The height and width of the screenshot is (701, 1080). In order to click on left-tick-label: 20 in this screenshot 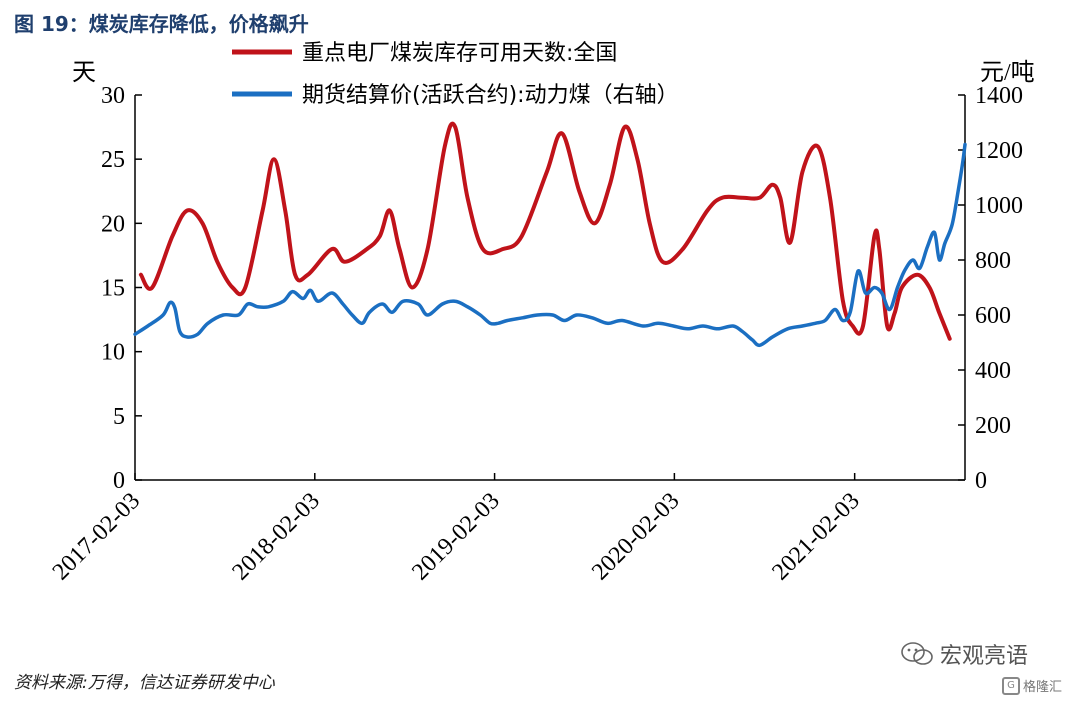, I will do `click(113, 224)`.